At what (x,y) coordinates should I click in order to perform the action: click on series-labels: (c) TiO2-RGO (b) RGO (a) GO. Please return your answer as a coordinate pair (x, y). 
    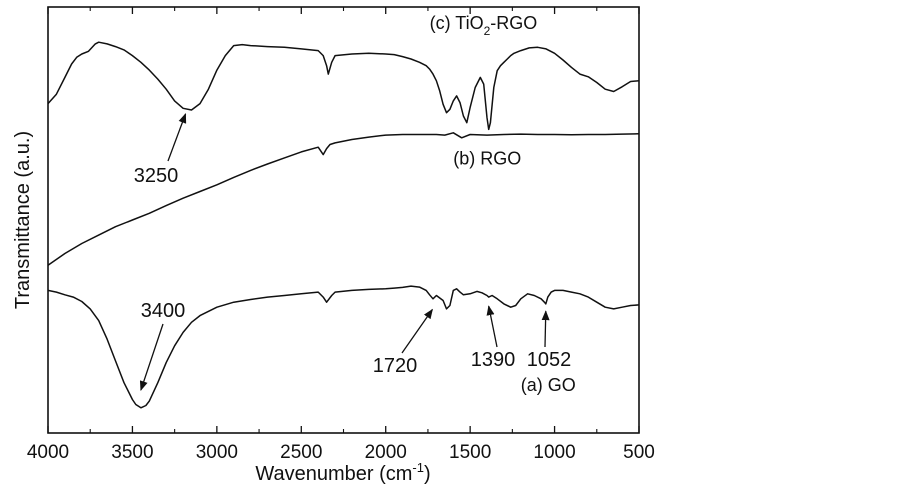
    Looking at the image, I should click on (503, 204).